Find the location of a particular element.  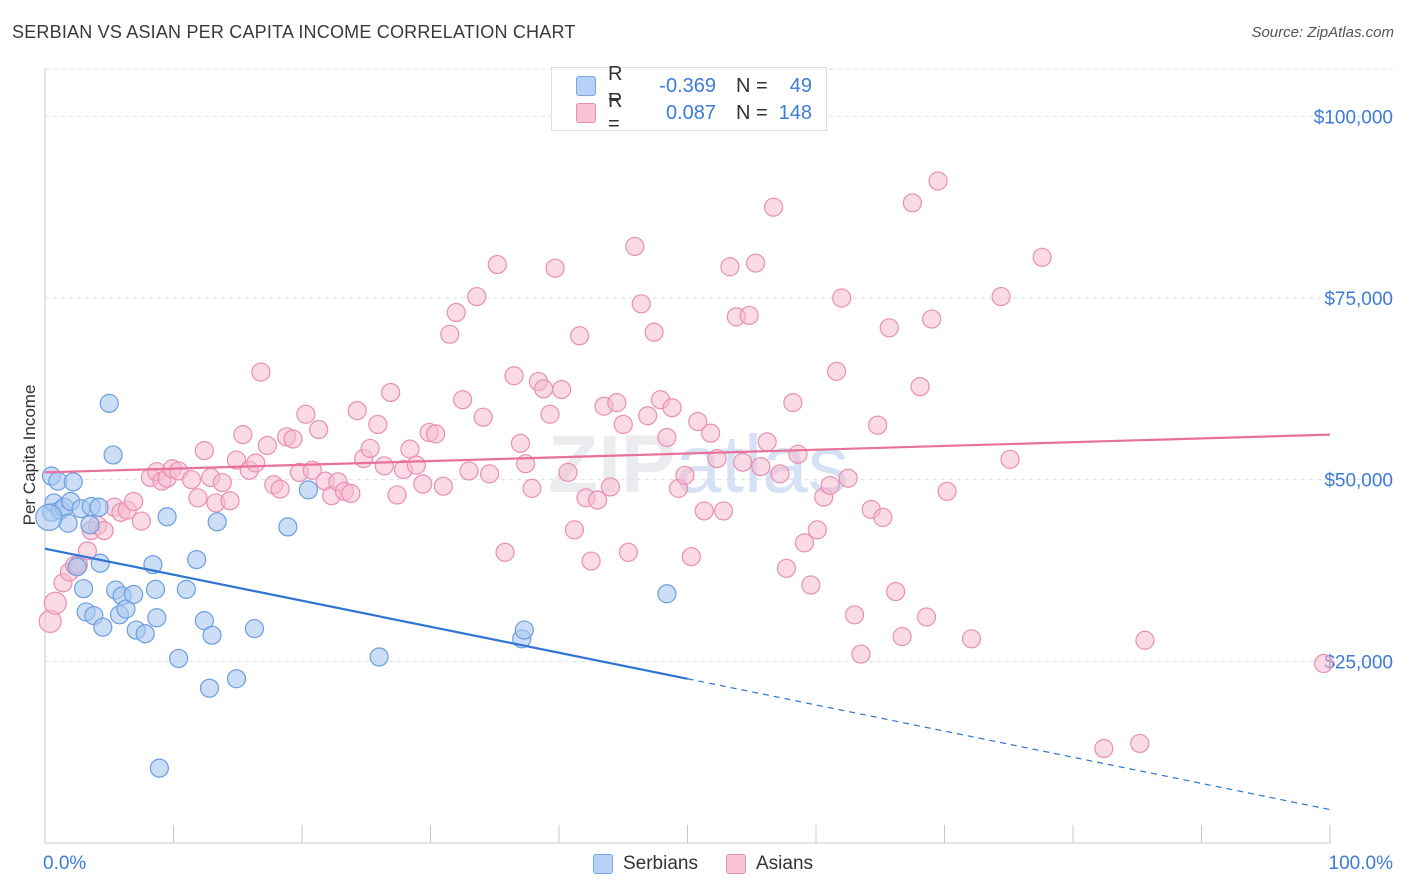

serbian-swatch is located at coordinates (586, 86).